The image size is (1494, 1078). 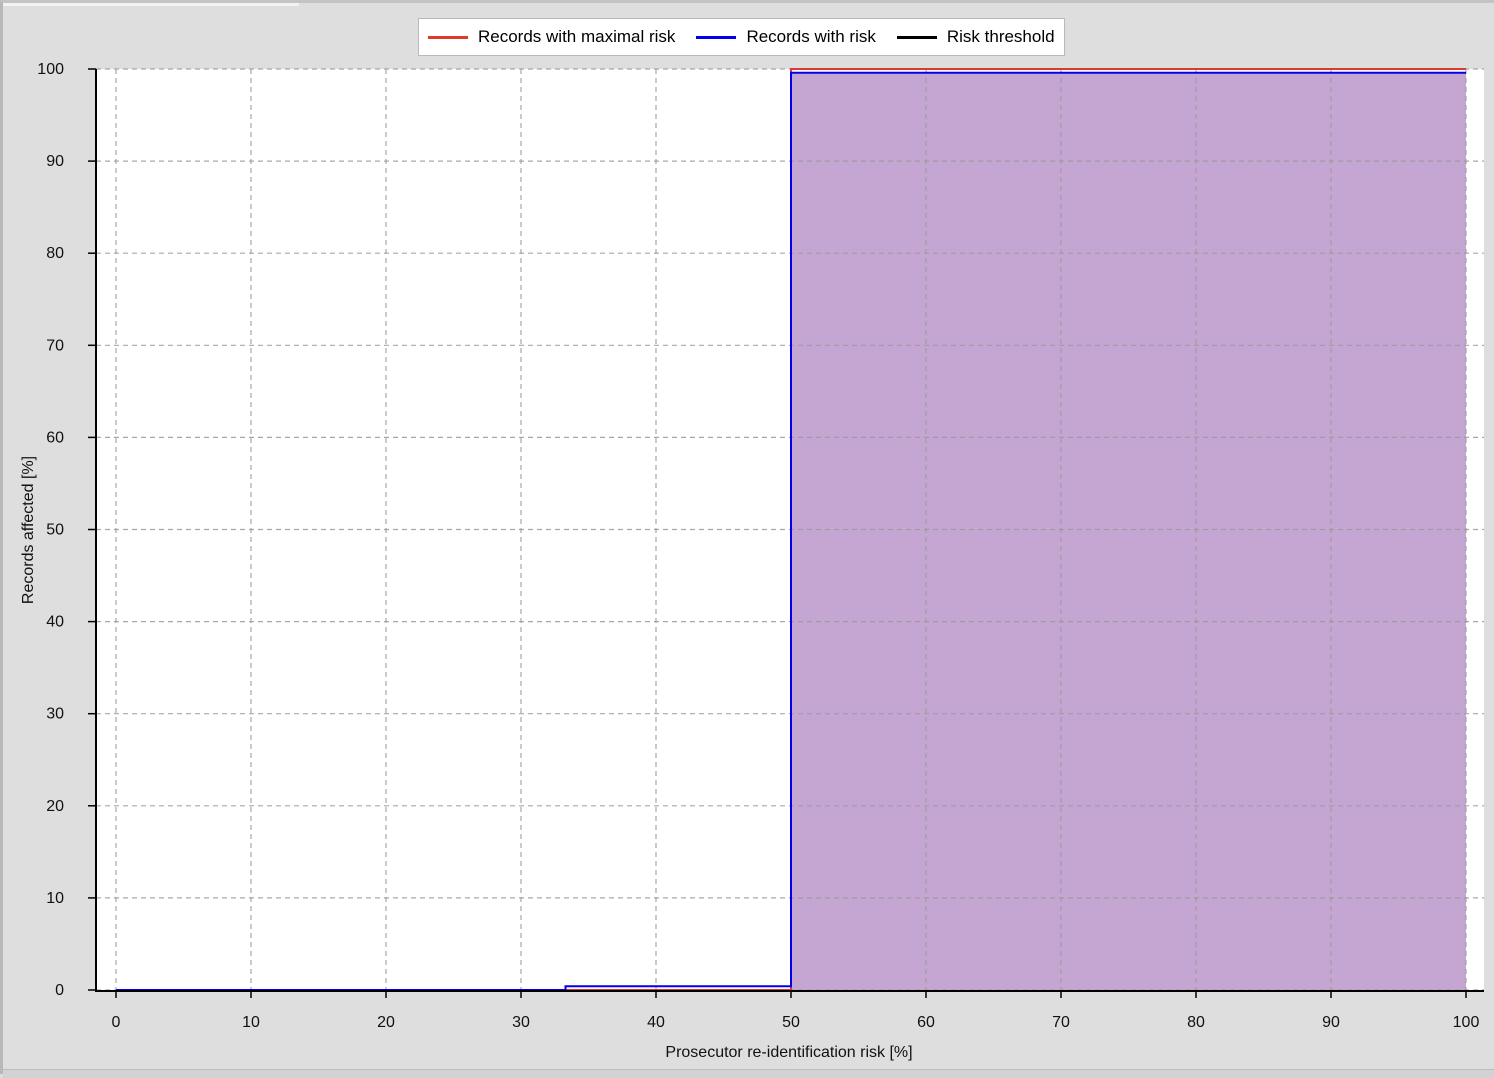 What do you see at coordinates (151, 4) in the screenshot?
I see `window-tab-edge` at bounding box center [151, 4].